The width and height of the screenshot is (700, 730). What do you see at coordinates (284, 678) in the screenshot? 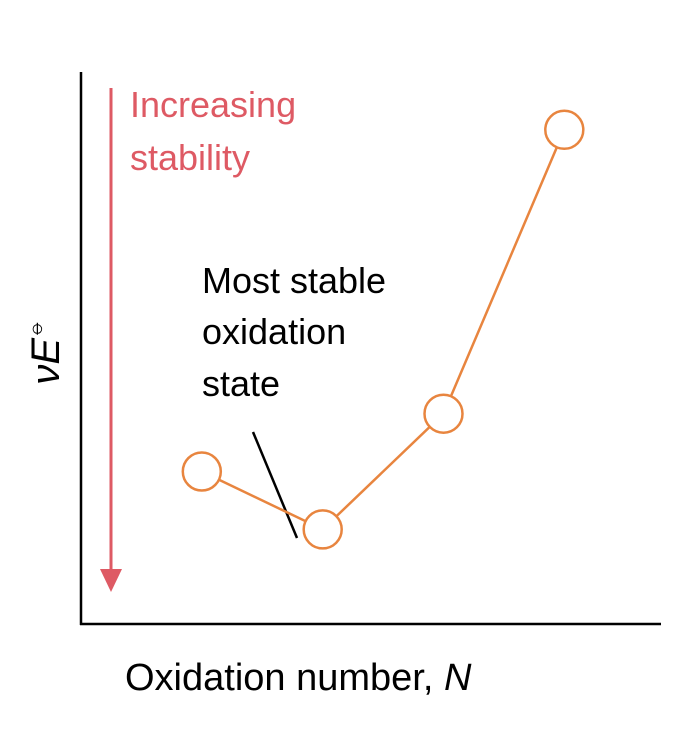
I see `x-axis-label-text: Oxidation number,` at bounding box center [284, 678].